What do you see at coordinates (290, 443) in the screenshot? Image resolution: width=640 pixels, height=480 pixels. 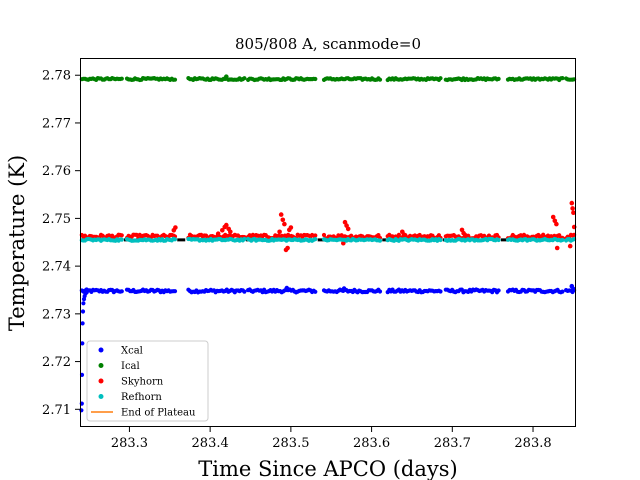 I see `x-tick-label: 283.5` at bounding box center [290, 443].